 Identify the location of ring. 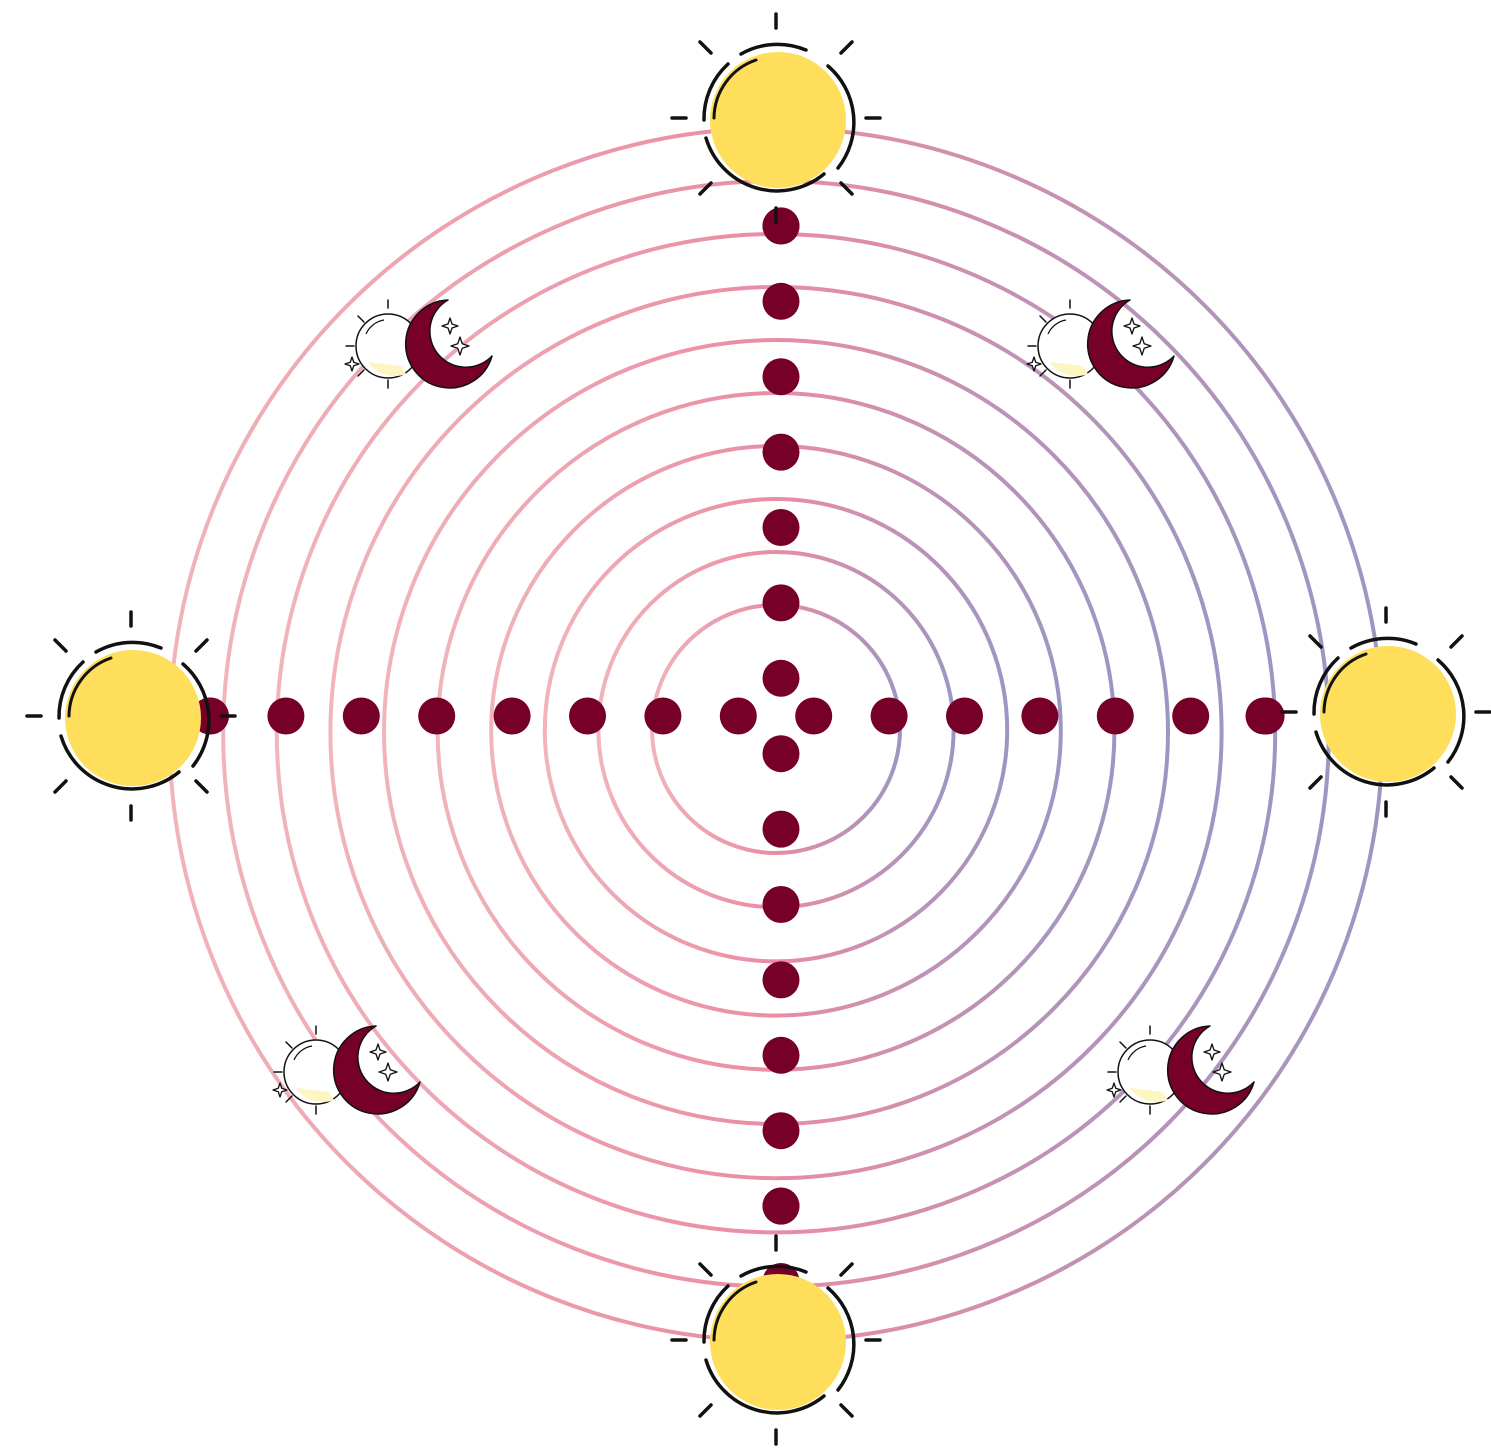
(776, 730).